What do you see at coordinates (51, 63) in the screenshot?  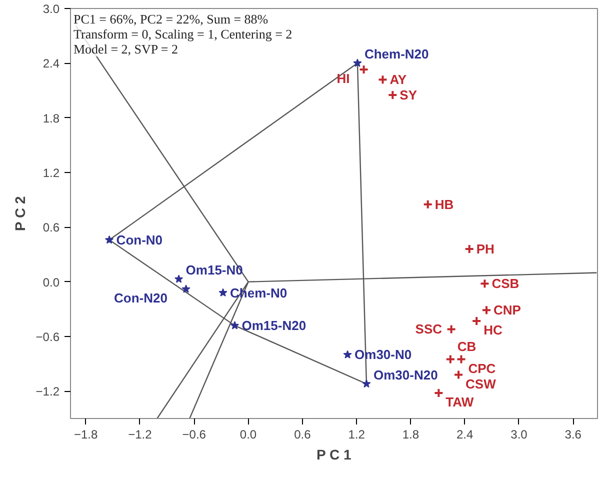 I see `y-tick-label: 2.4` at bounding box center [51, 63].